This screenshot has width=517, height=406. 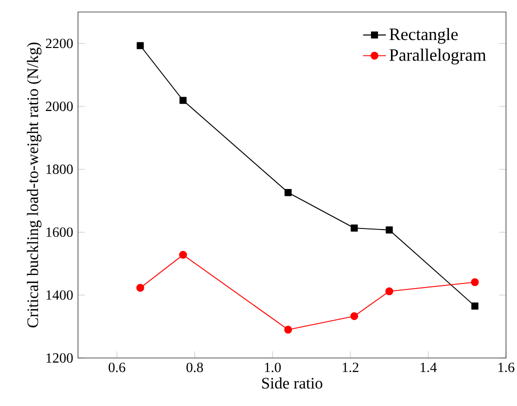 What do you see at coordinates (59, 107) in the screenshot?
I see `y-tick-label: 2000` at bounding box center [59, 107].